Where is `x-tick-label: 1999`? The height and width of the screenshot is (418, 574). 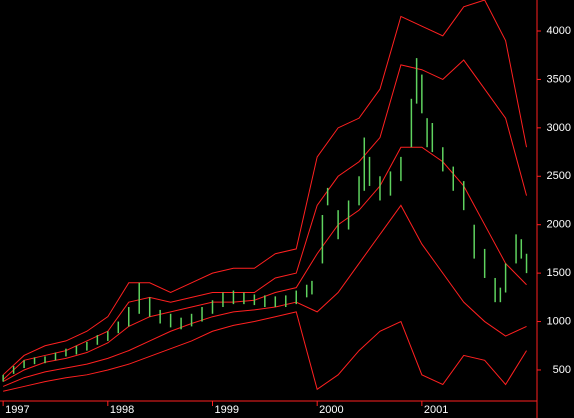
x-tick-label: 1999 is located at coordinates (226, 410).